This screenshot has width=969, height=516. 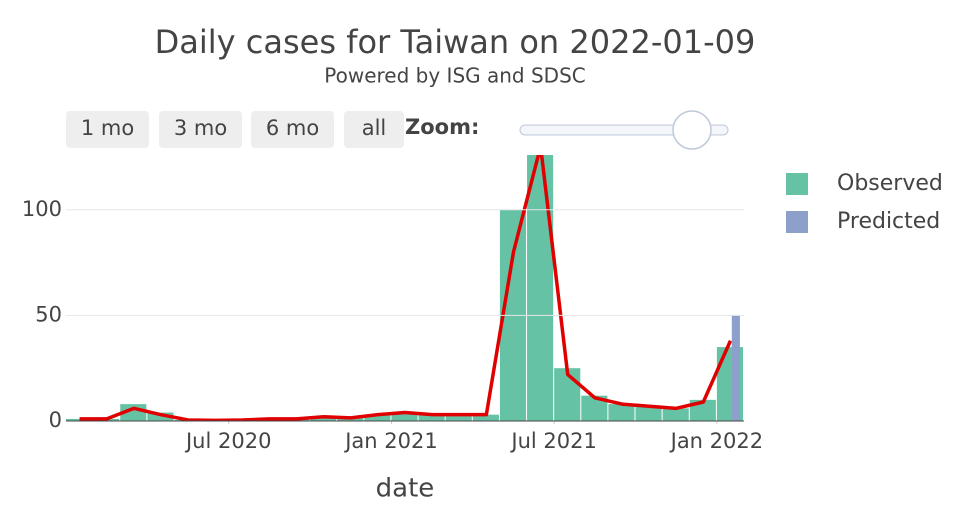 I want to click on y-tick-label: 100, so click(x=42, y=209).